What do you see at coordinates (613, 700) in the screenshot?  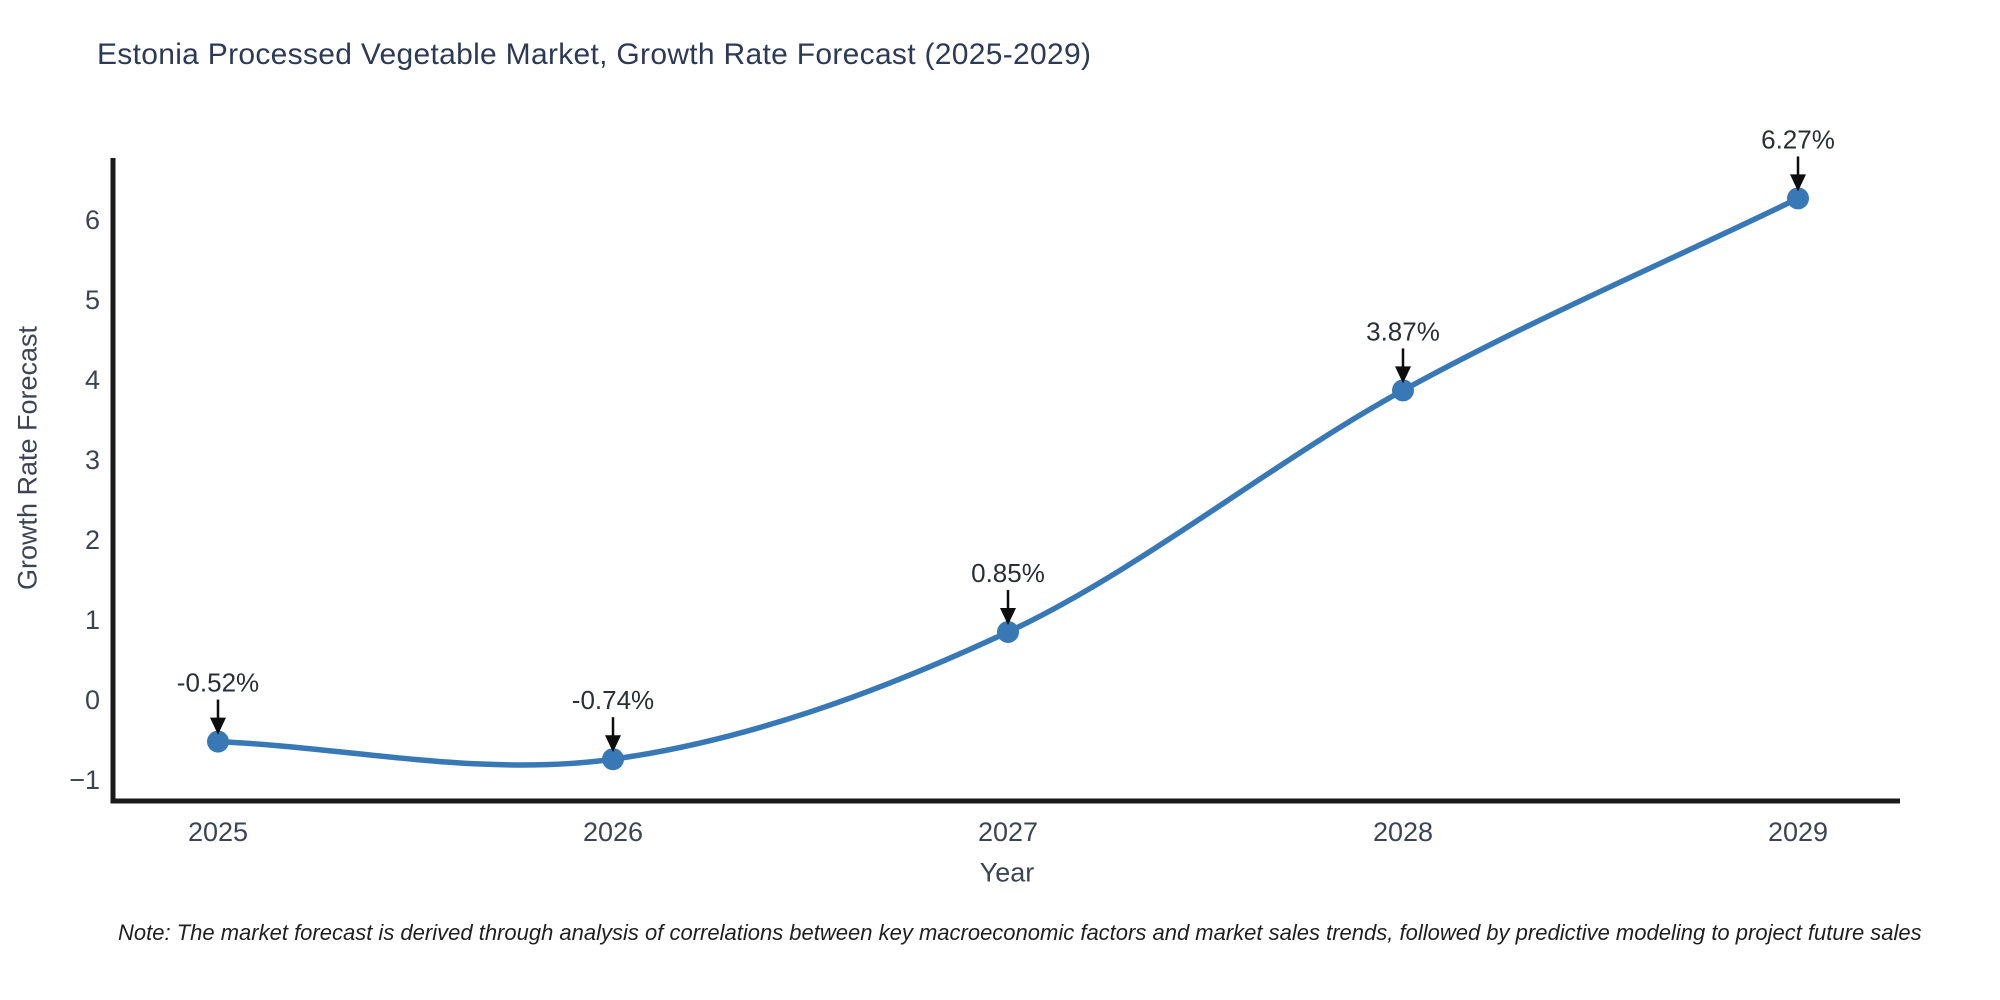 I see `data-point-label: -0.74%` at bounding box center [613, 700].